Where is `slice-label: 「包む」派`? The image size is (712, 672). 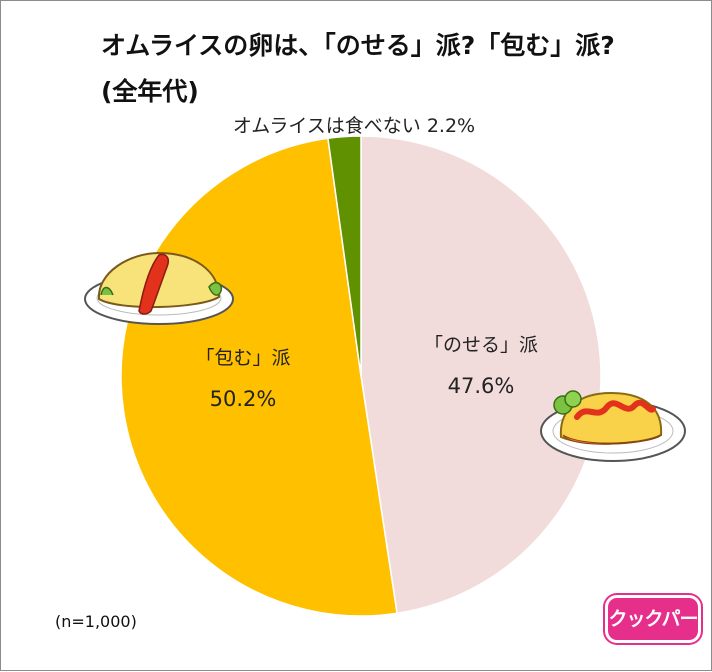 slice-label: 「包む」派 is located at coordinates (242, 358).